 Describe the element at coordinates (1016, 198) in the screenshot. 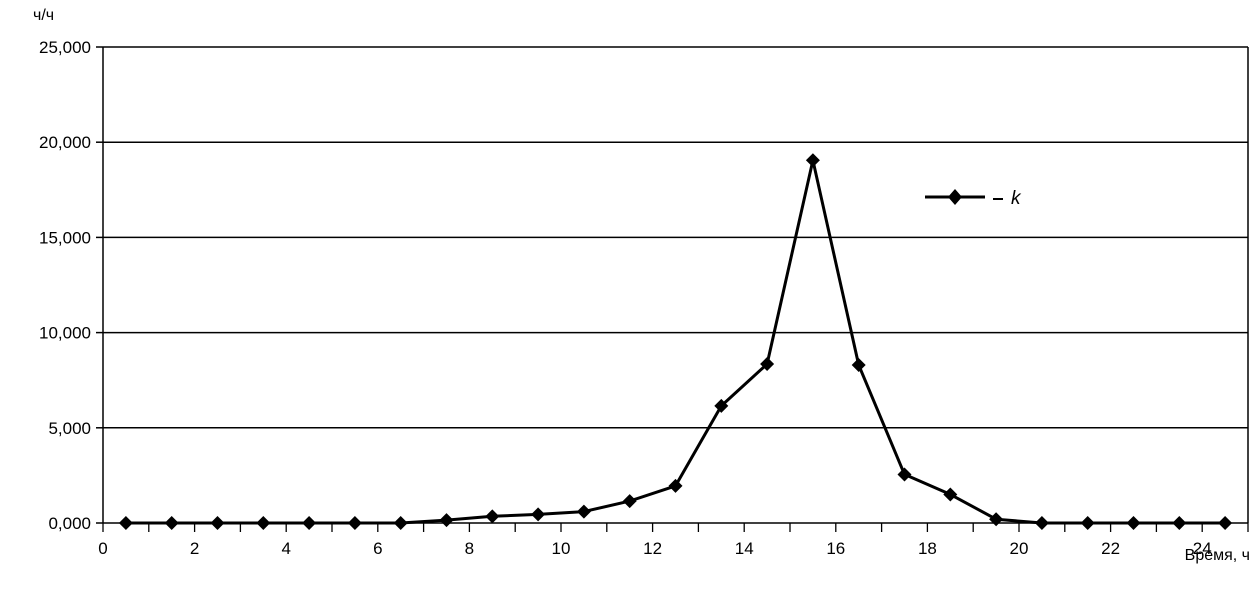

I see `legend-label-k: k` at that location.